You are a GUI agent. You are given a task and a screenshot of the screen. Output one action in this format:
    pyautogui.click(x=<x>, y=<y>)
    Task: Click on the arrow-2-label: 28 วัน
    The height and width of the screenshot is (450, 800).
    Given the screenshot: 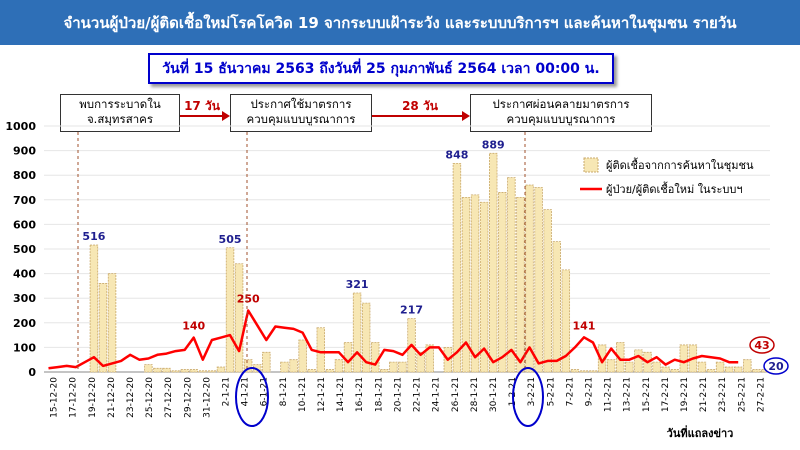 What is the action you would take?
    pyautogui.click(x=420, y=106)
    